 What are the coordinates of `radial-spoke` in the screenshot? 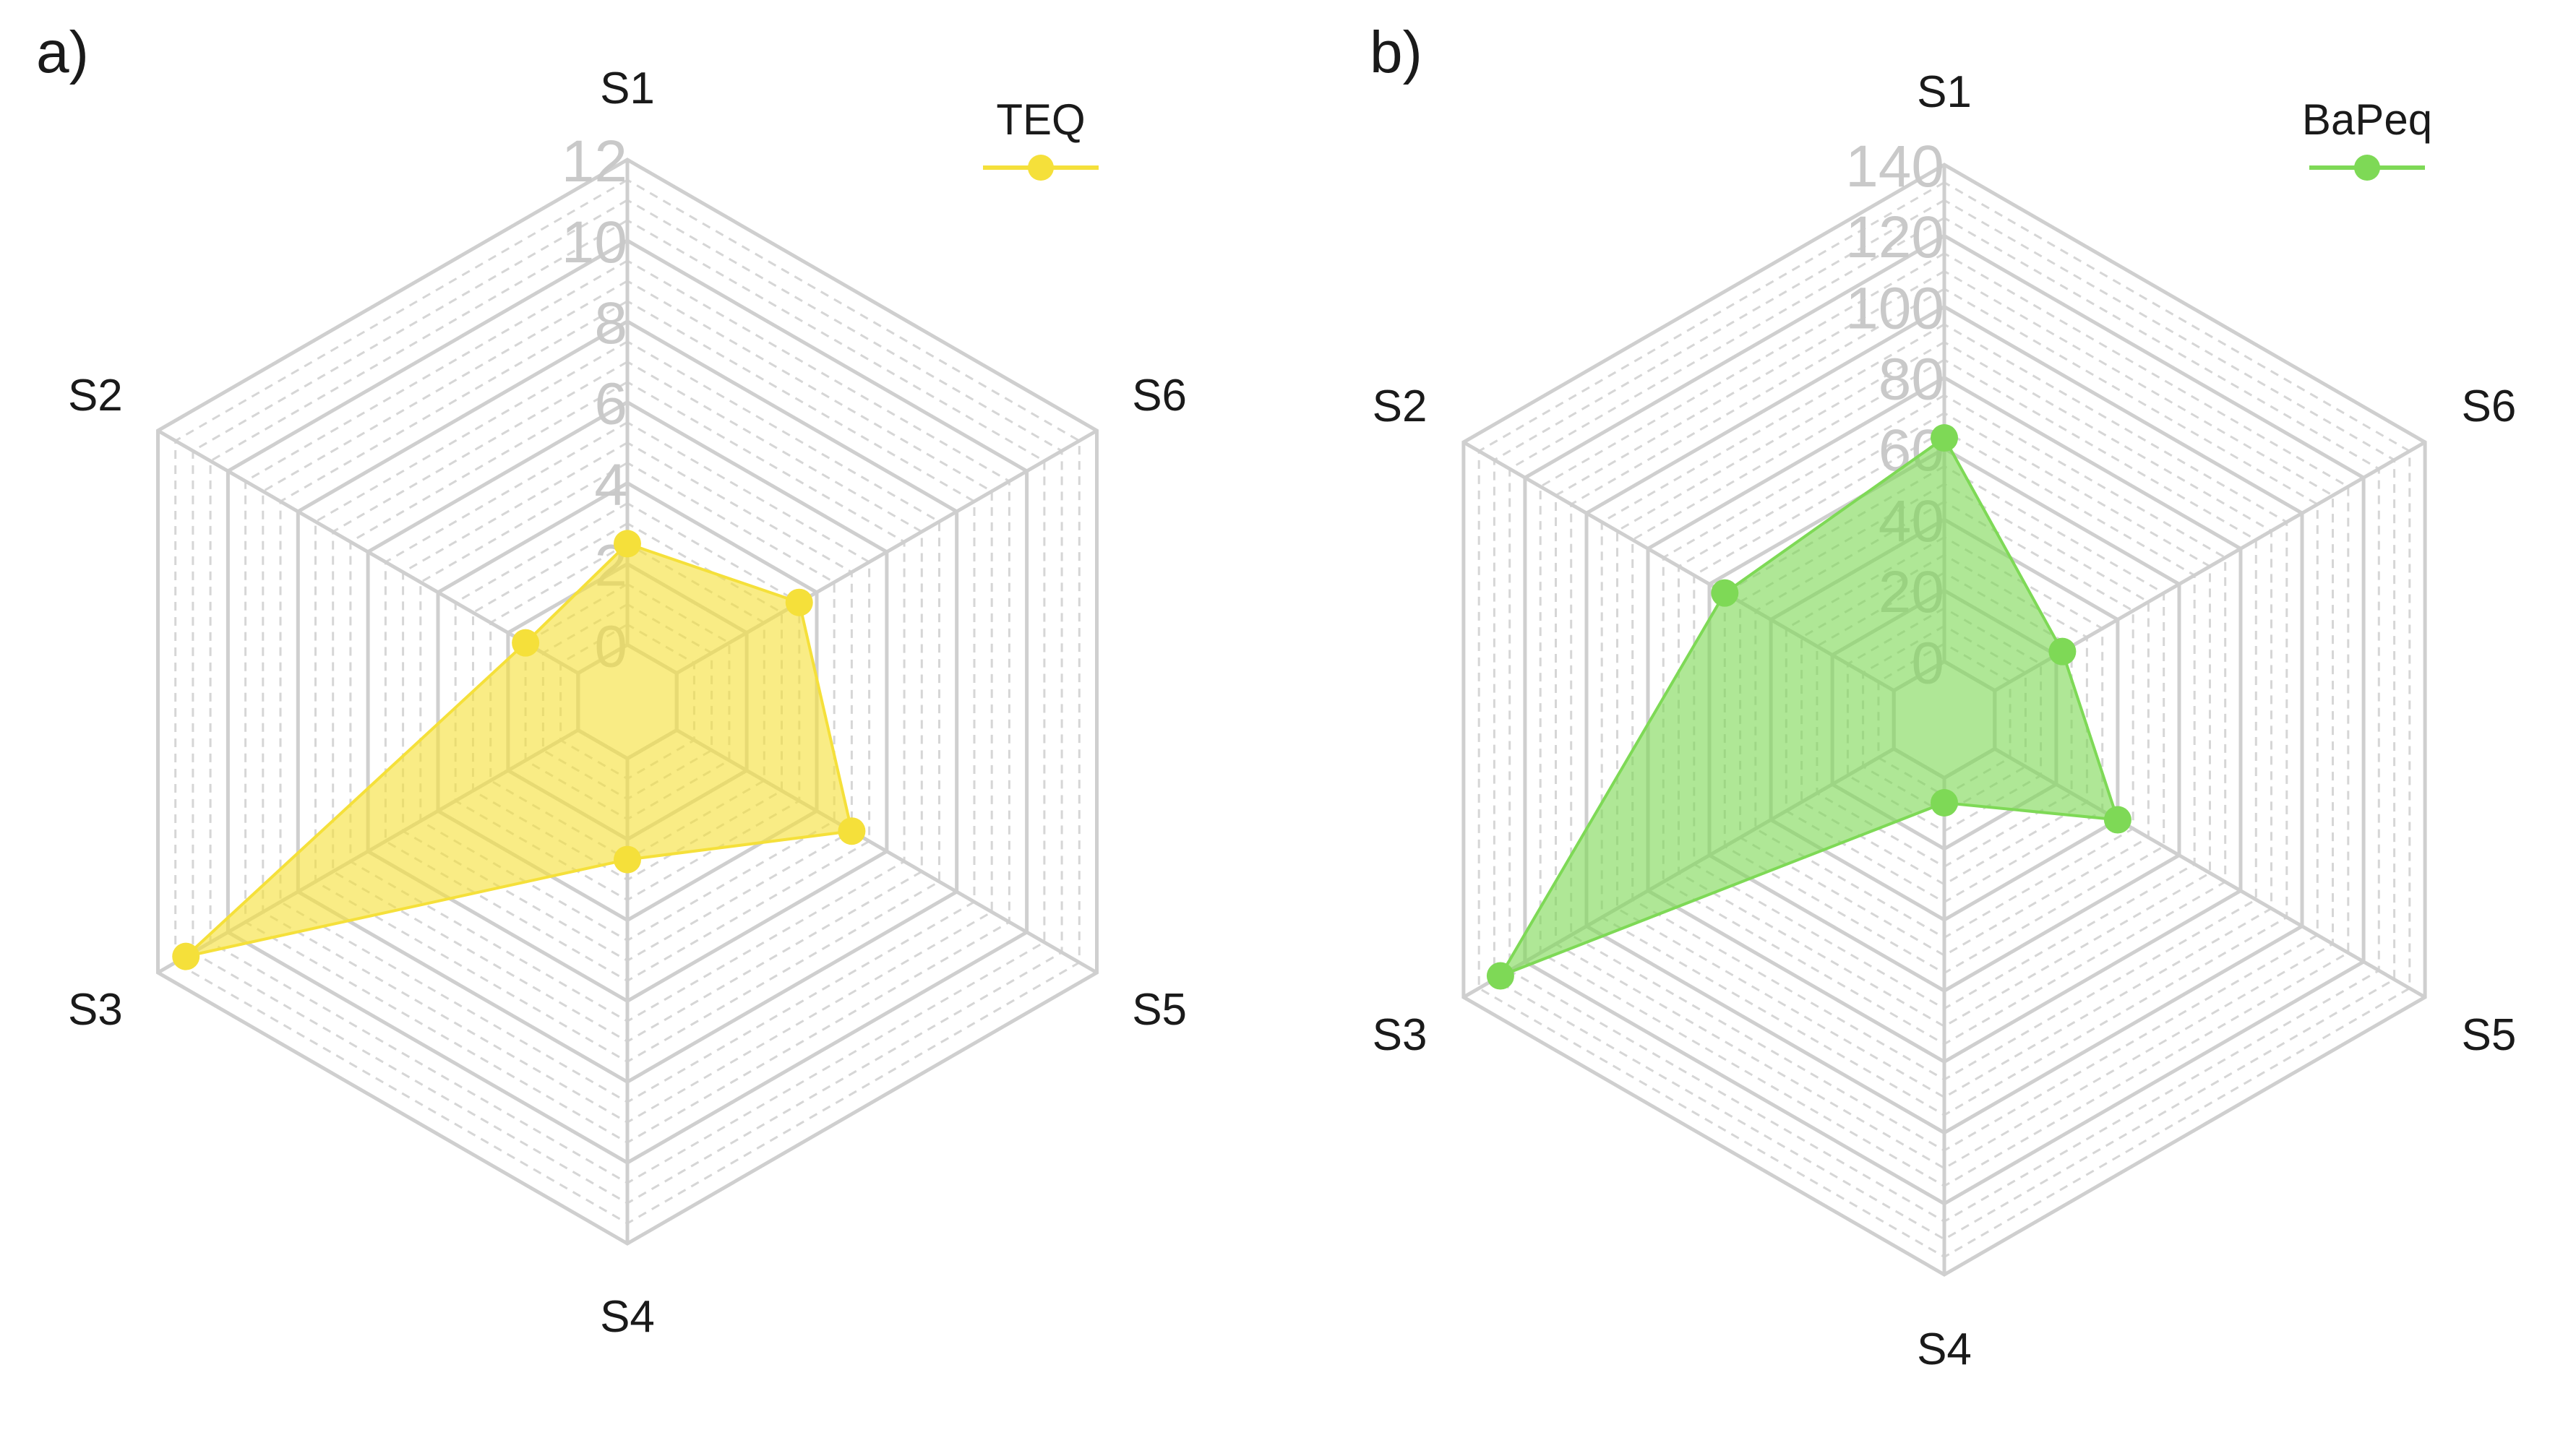 It's located at (369, 551).